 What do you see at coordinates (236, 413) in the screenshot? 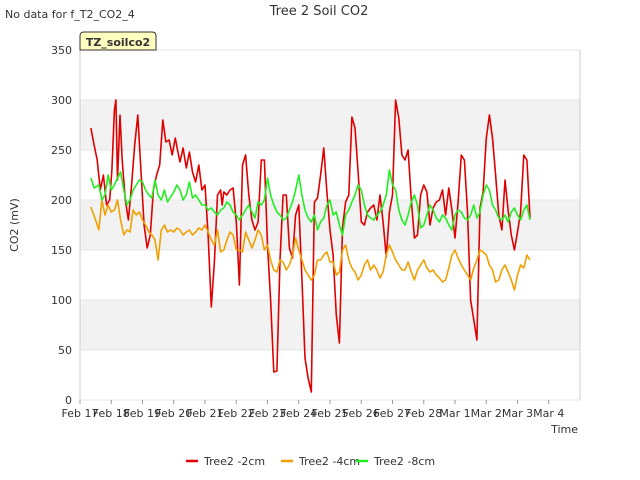
I see `x-tick-label: Feb 22` at bounding box center [236, 413].